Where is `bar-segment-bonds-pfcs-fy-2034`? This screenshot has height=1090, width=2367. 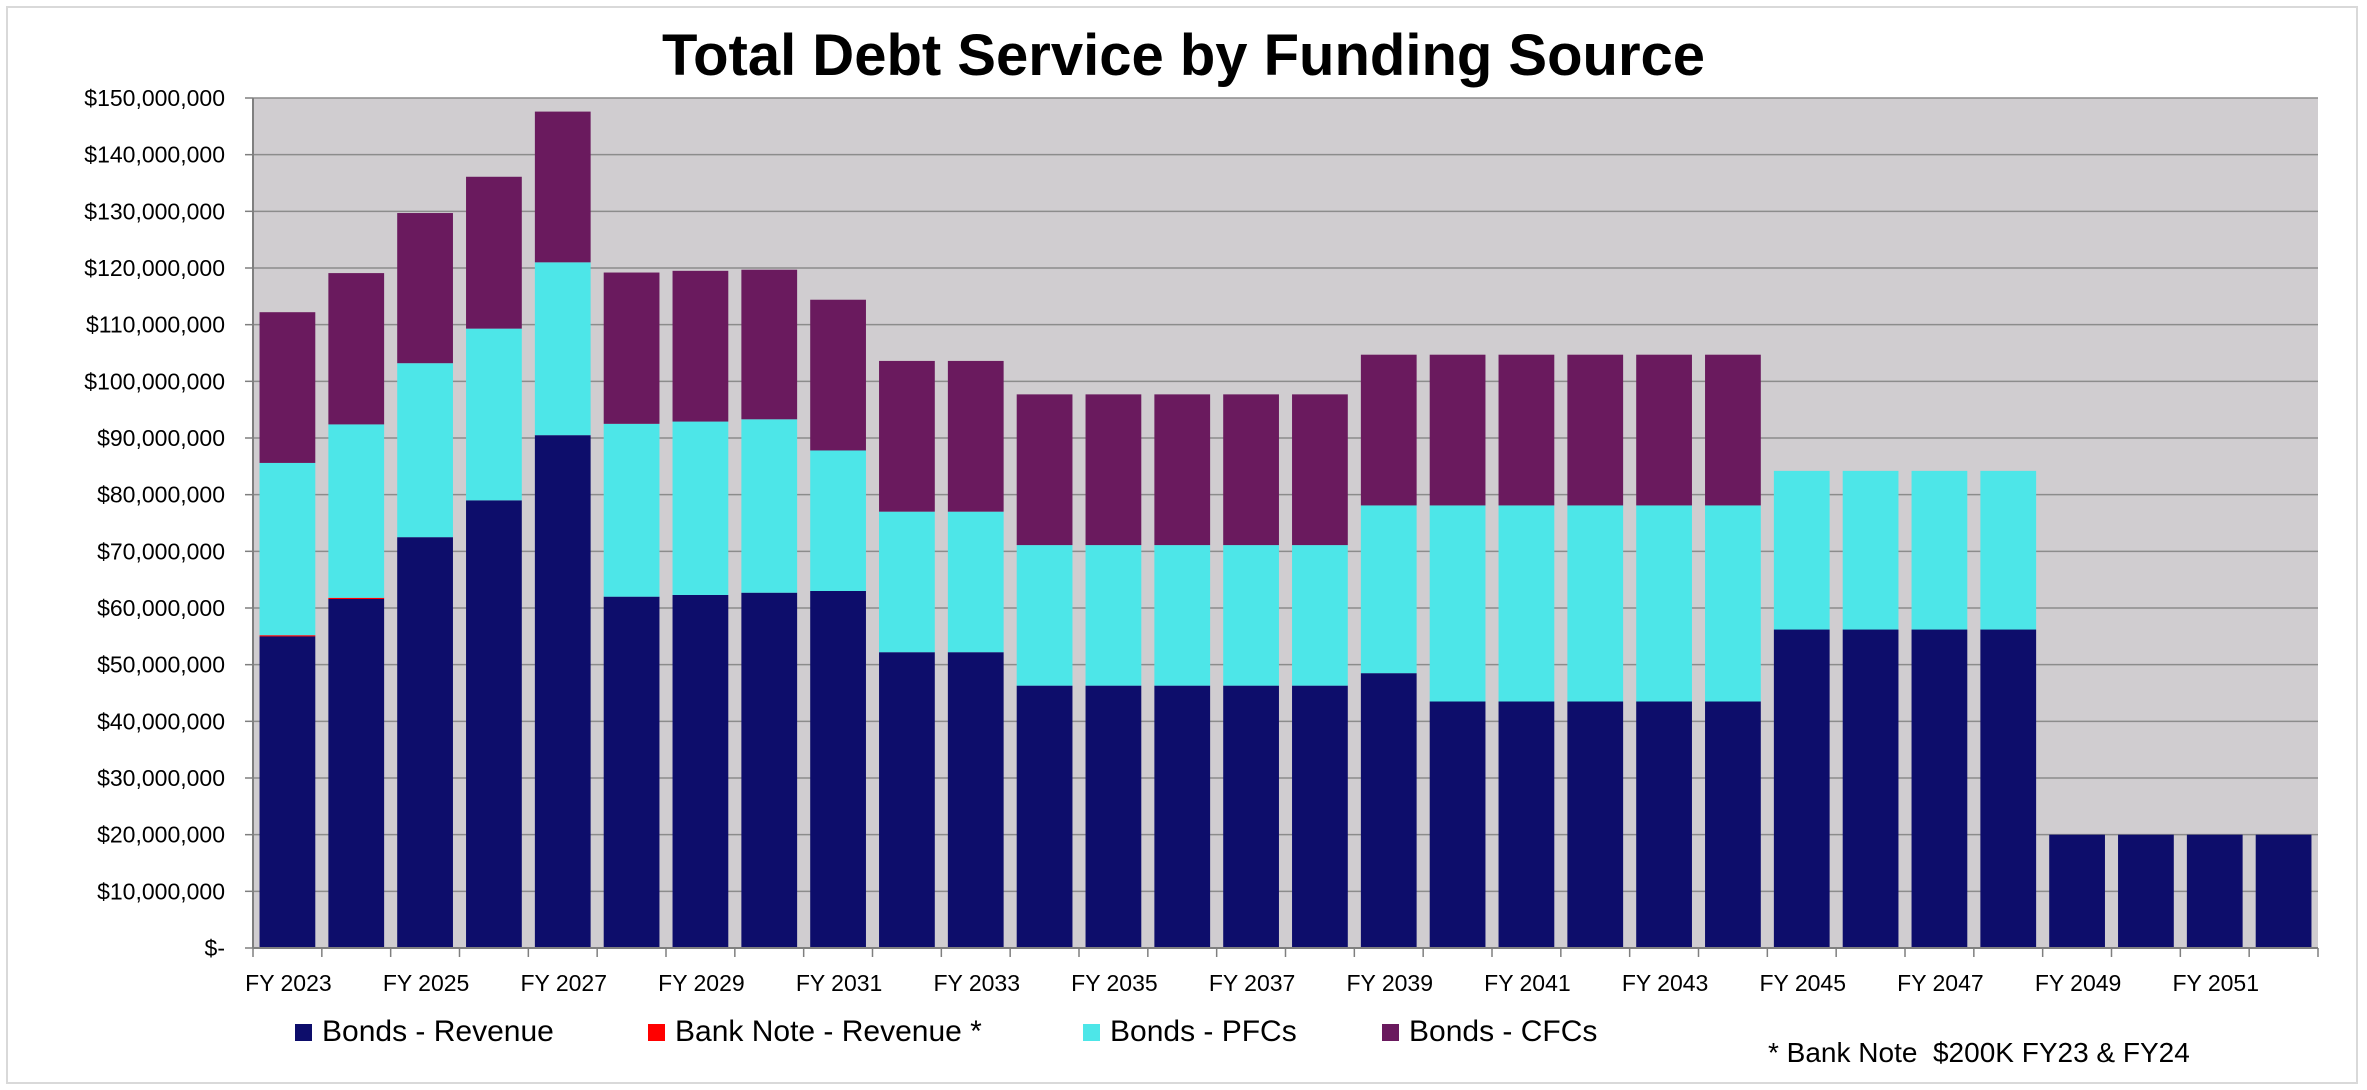
bar-segment-bonds-pfcs-fy-2034 is located at coordinates (1044, 615).